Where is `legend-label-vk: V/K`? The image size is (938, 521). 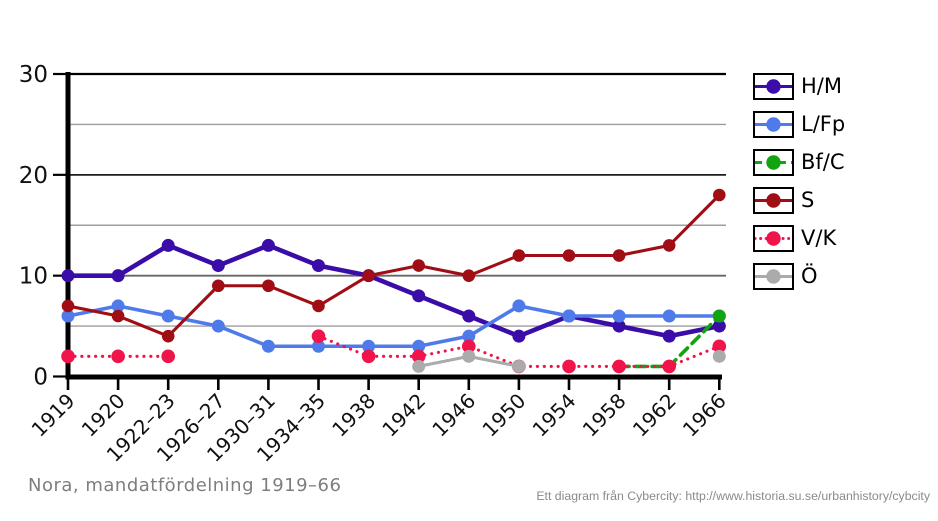 legend-label-vk: V/K is located at coordinates (819, 237).